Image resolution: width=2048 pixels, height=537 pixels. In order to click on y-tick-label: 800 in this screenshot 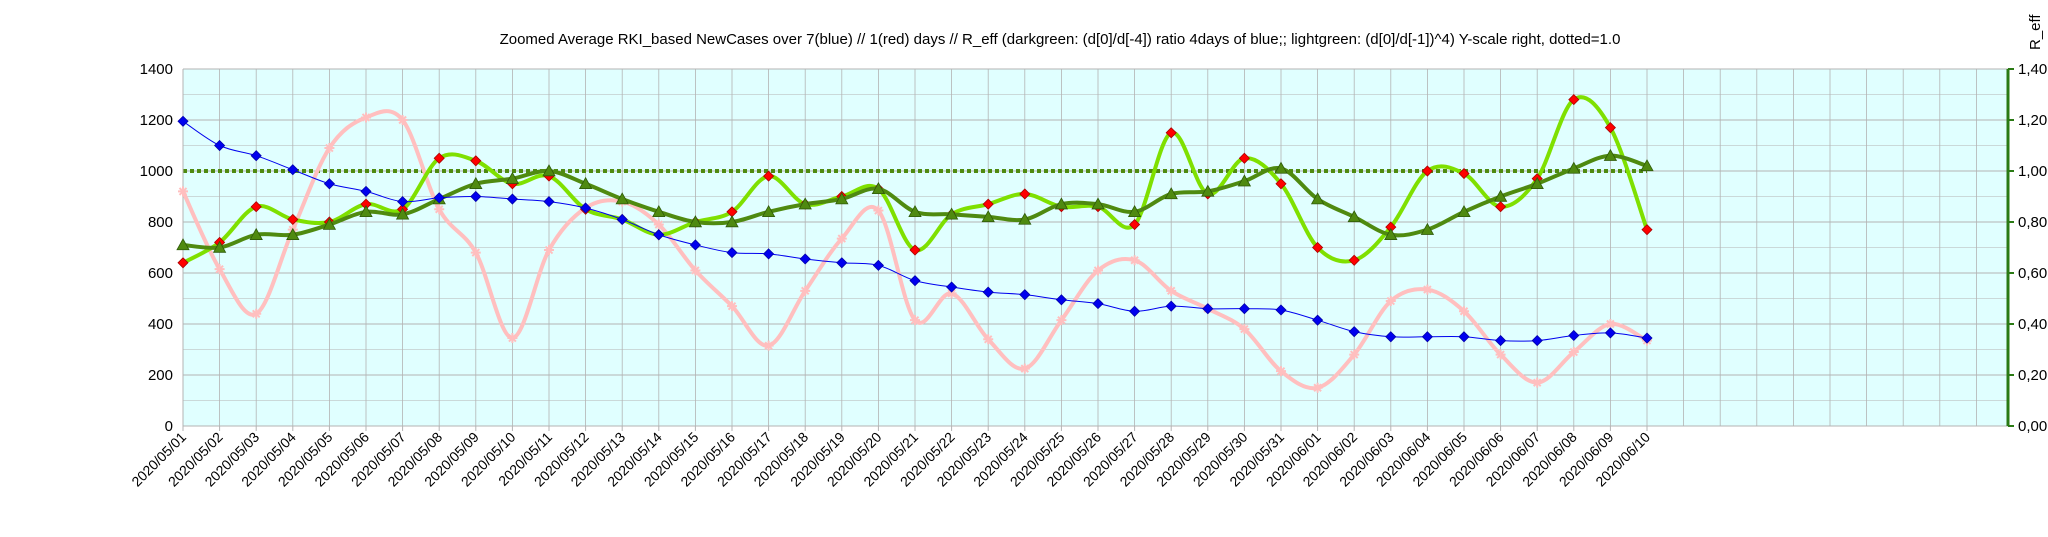, I will do `click(160, 222)`.